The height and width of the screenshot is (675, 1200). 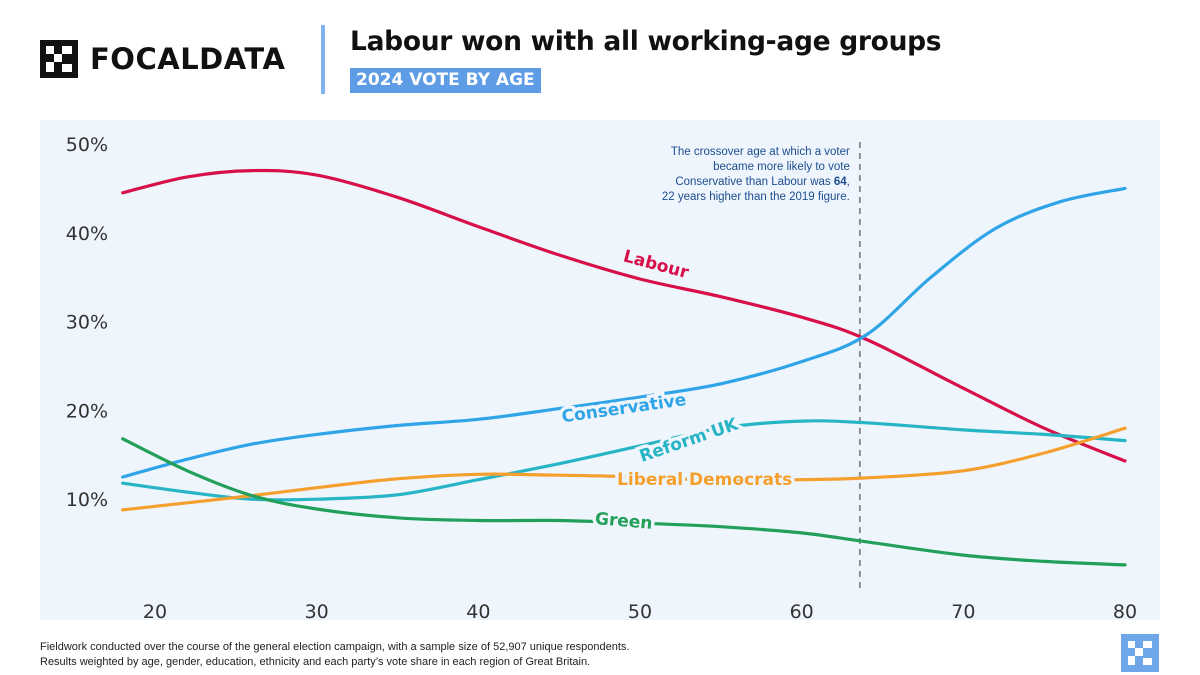 What do you see at coordinates (623, 521) in the screenshot?
I see `series-label-green: Green` at bounding box center [623, 521].